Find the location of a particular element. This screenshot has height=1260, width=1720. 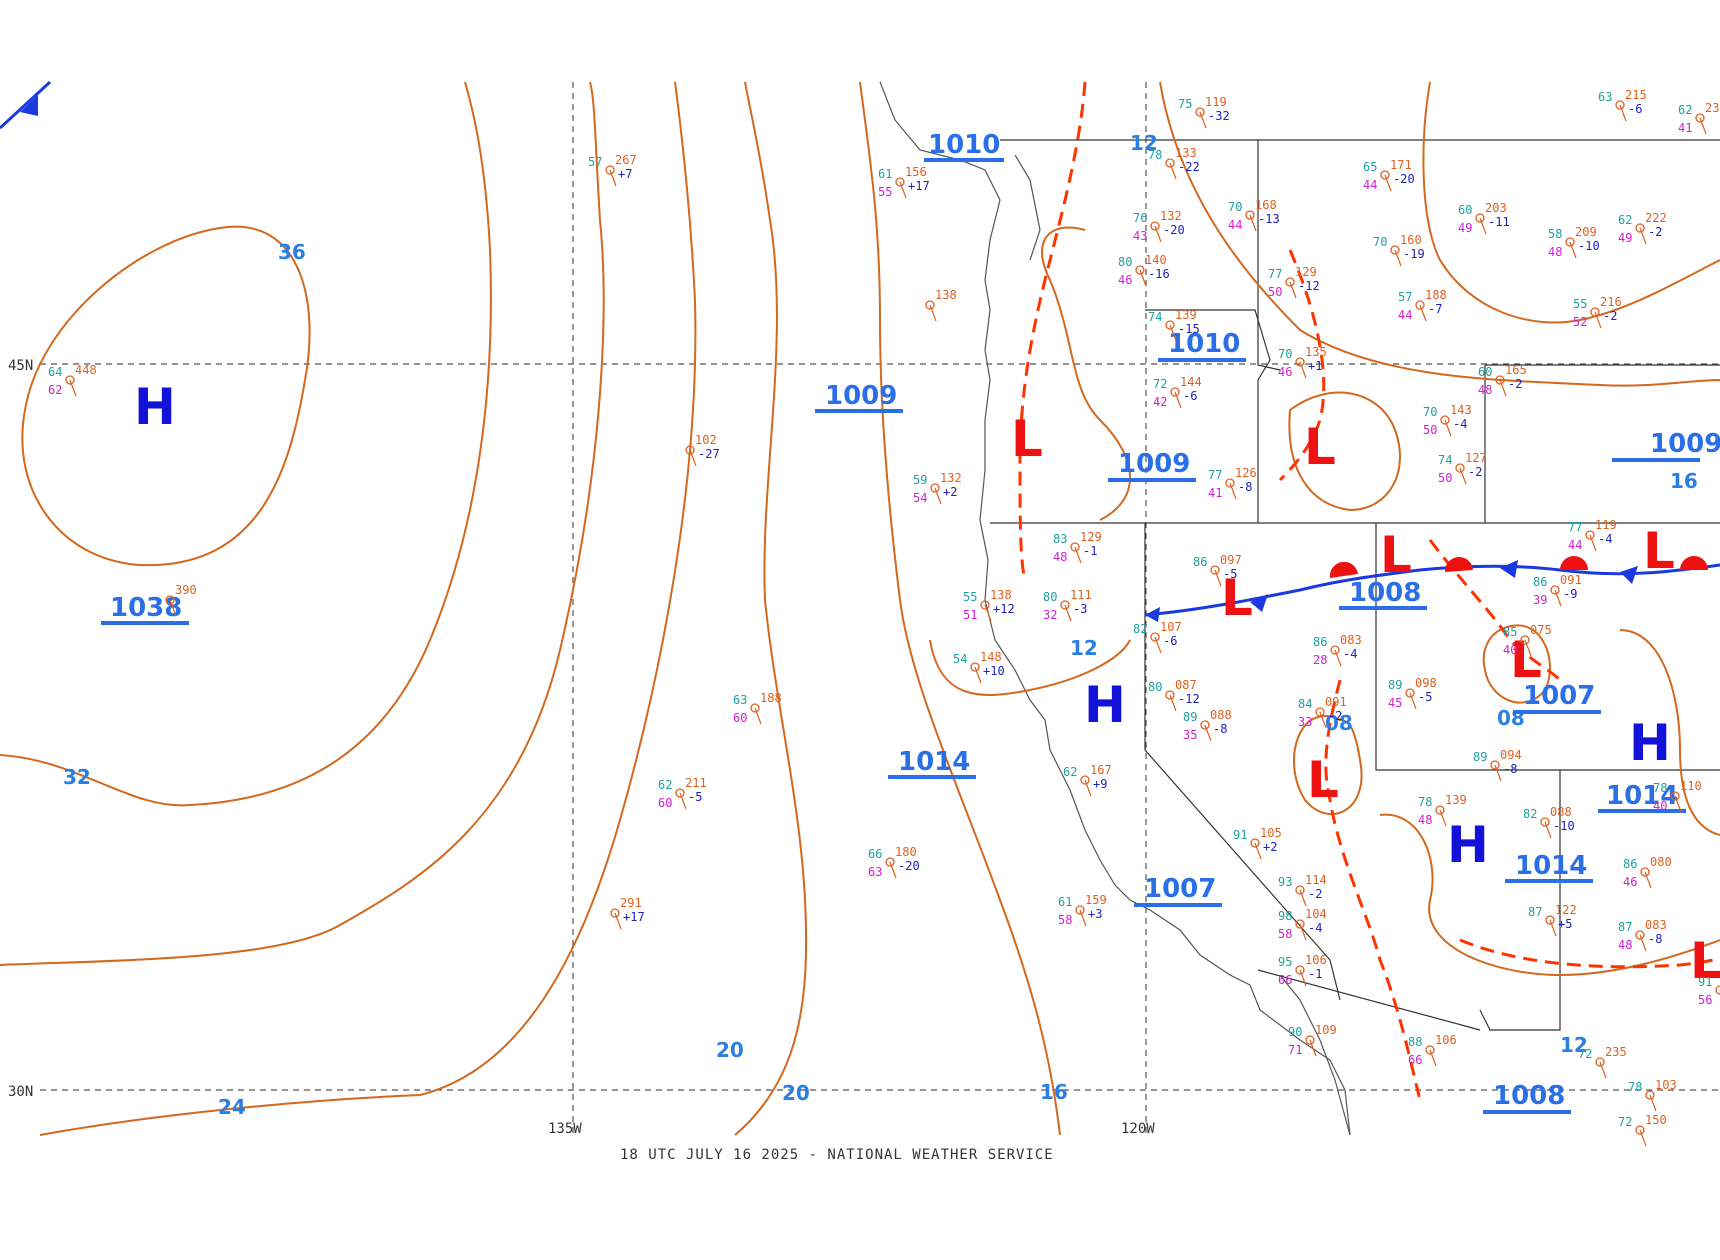

station-pressure: 129 is located at coordinates (1306, 272).